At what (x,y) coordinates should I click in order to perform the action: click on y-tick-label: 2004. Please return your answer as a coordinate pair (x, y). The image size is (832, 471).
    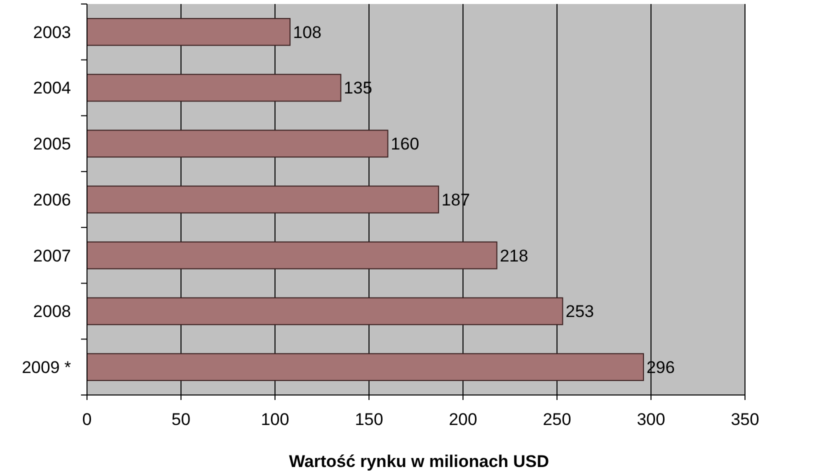
    Looking at the image, I should click on (52, 88).